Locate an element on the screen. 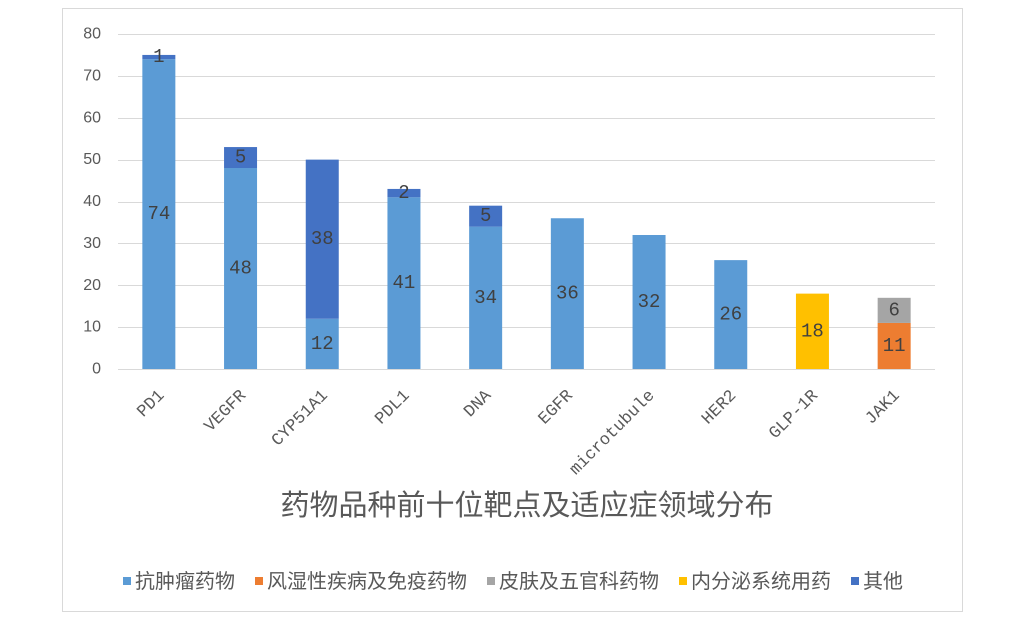 The height and width of the screenshot is (635, 1034). data-label-pdl1-series-1: 41 is located at coordinates (404, 283).